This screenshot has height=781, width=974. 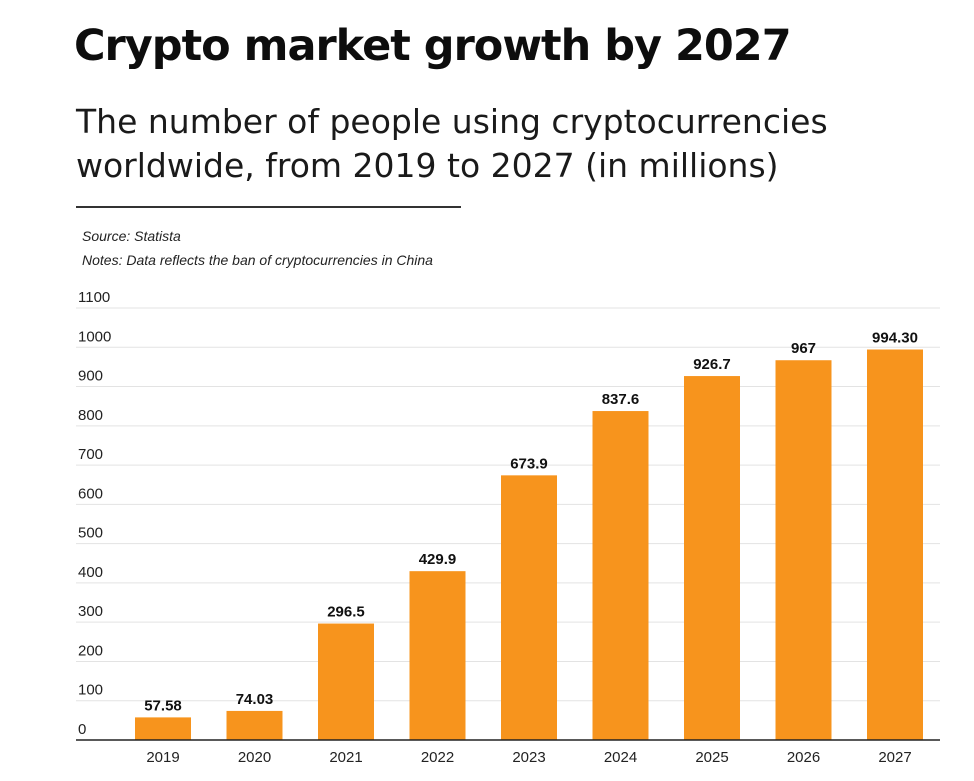 What do you see at coordinates (621, 399) in the screenshot?
I see `bar-value-label: 837.6` at bounding box center [621, 399].